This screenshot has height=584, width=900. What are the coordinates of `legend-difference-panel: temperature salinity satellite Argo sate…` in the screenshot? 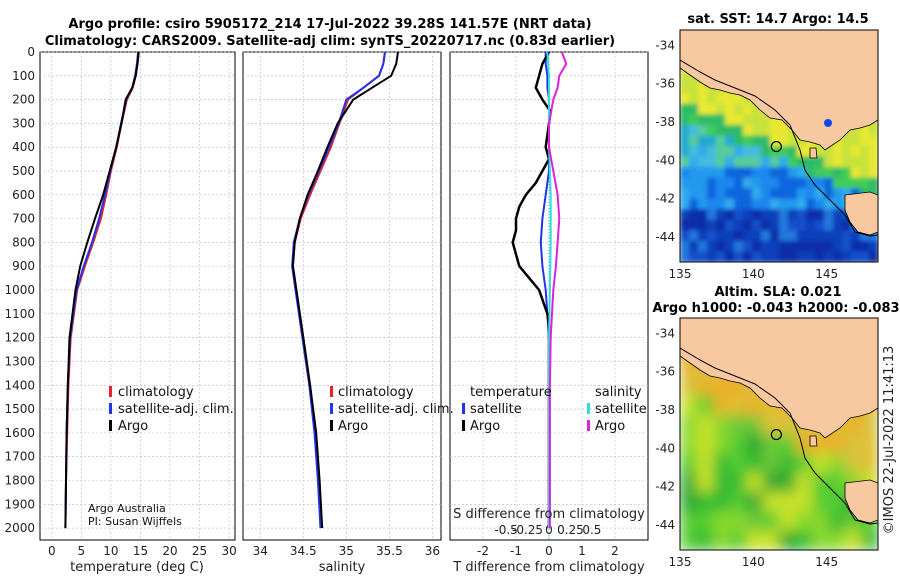 It's located at (554, 409).